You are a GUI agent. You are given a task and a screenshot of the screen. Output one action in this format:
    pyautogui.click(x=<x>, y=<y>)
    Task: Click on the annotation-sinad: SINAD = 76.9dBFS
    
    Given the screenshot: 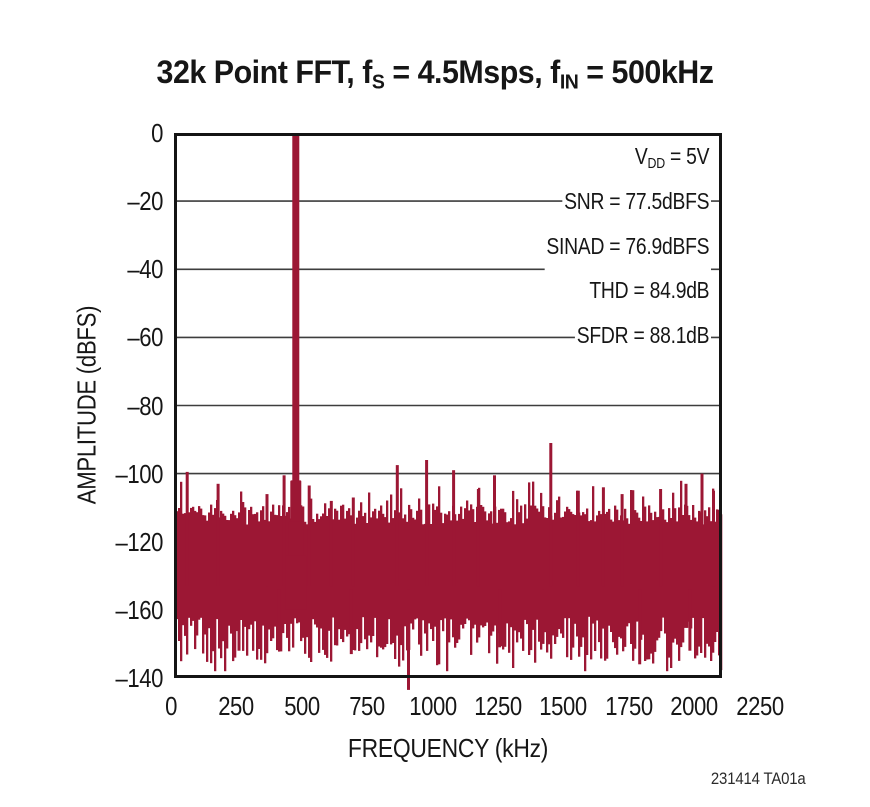 What is the action you would take?
    pyautogui.click(x=627, y=250)
    